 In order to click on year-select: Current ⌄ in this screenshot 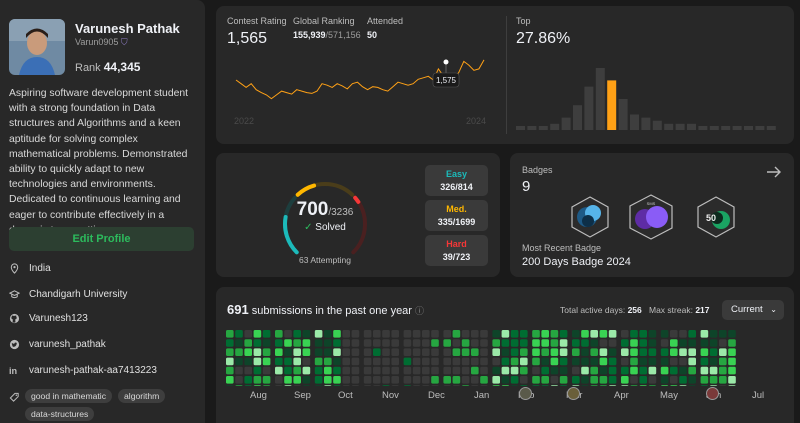, I will do `click(753, 310)`.